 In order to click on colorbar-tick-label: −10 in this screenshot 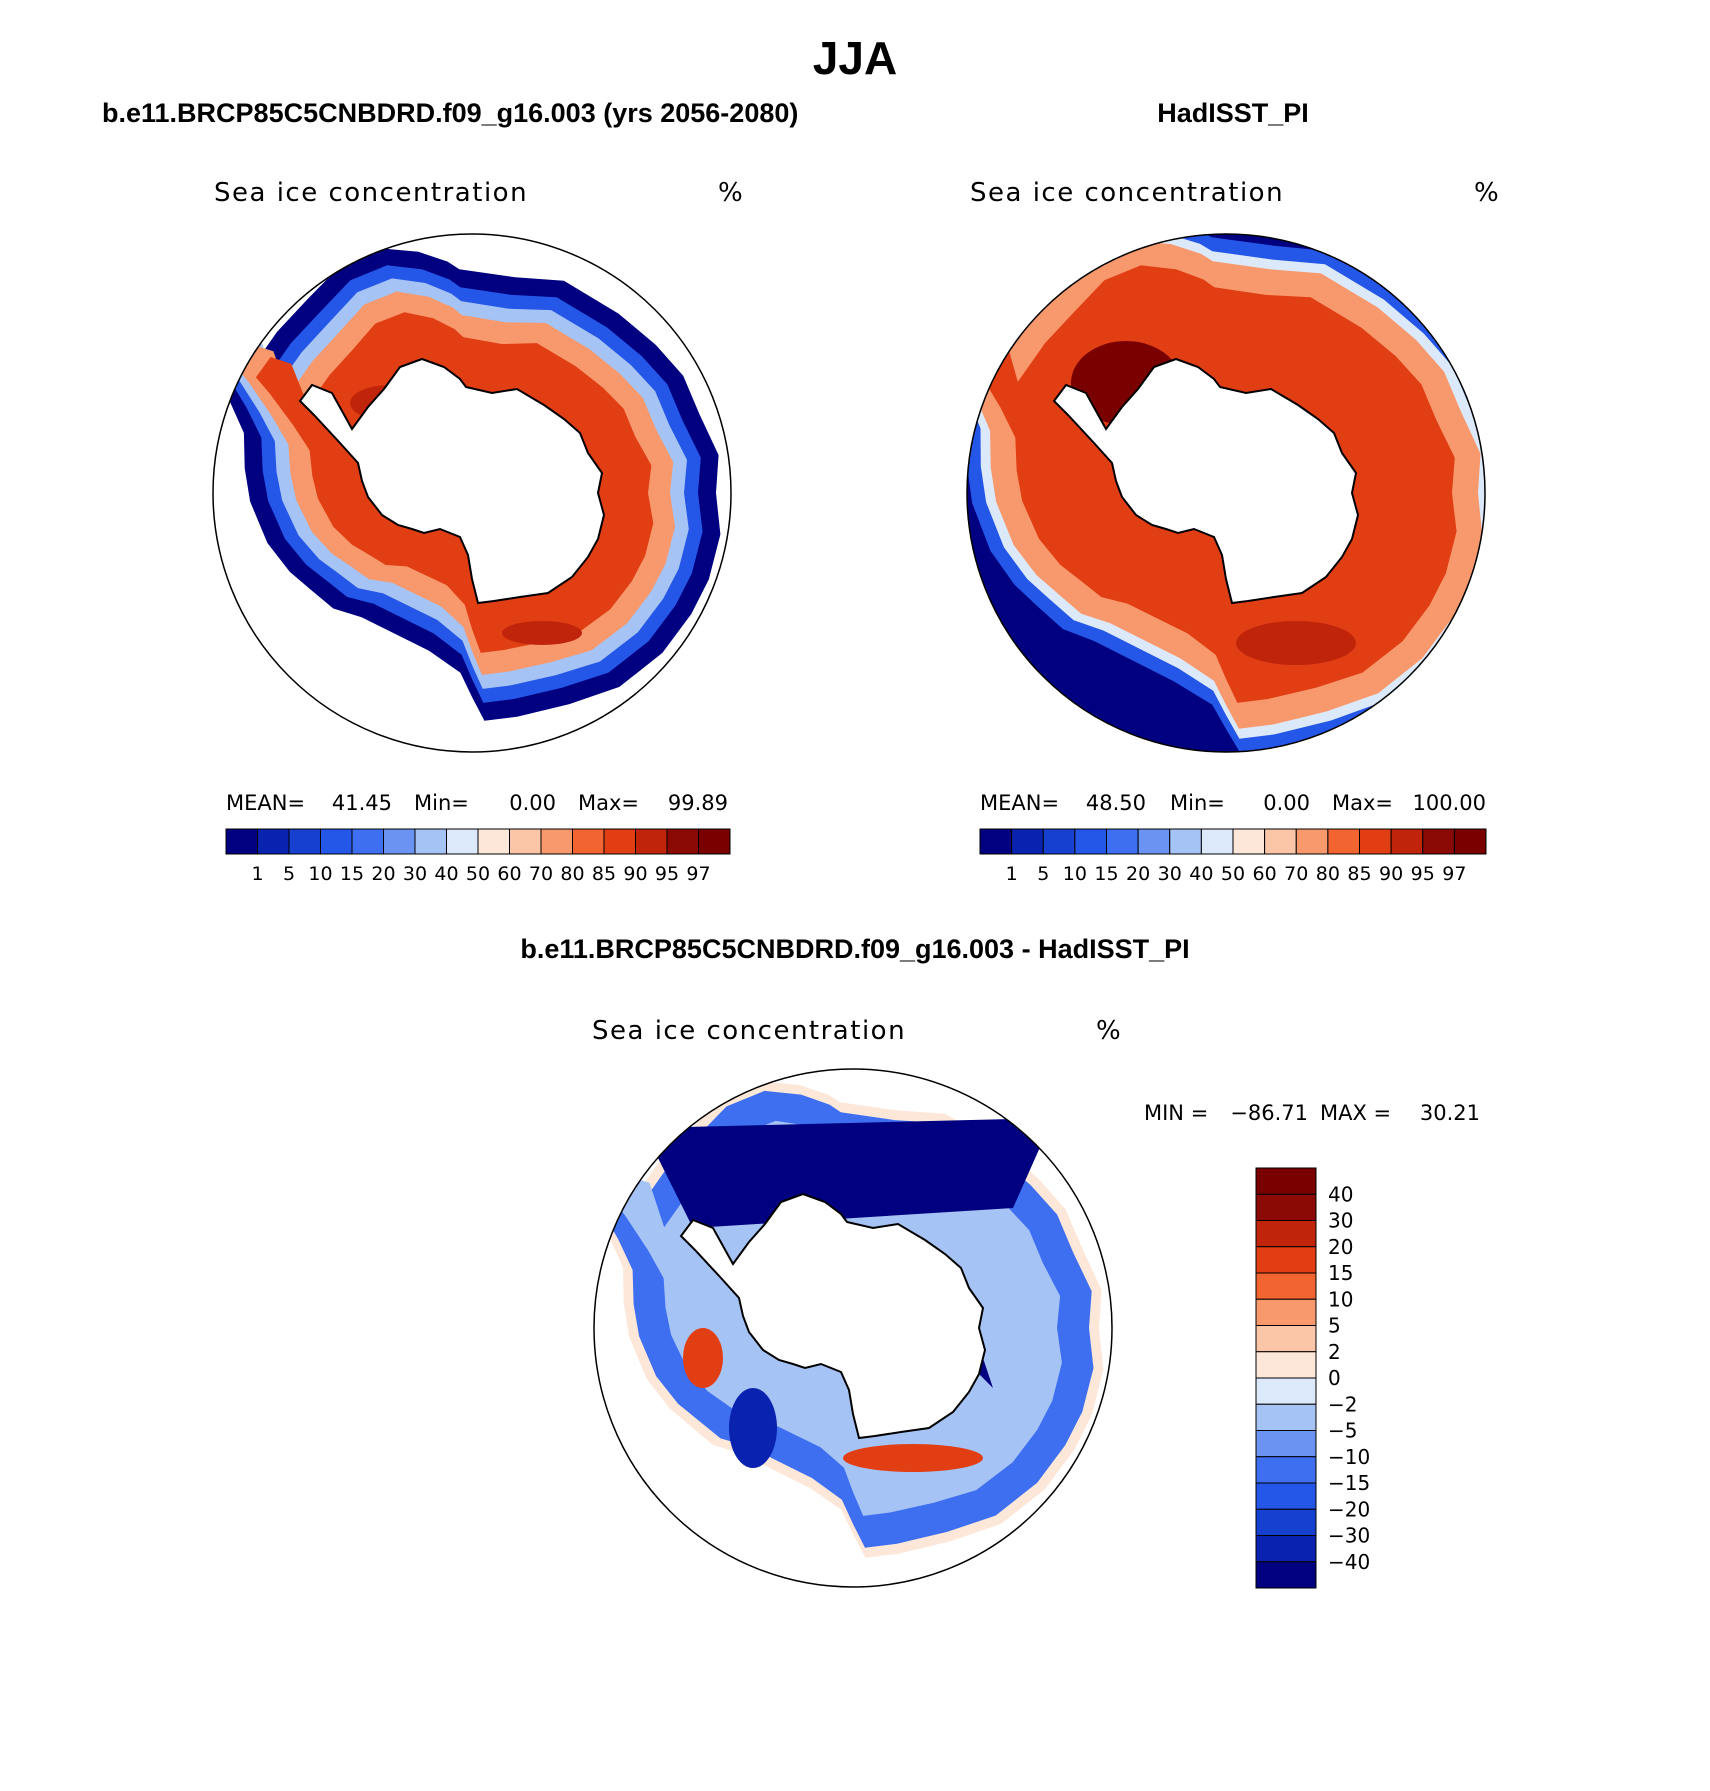, I will do `click(1349, 1457)`.